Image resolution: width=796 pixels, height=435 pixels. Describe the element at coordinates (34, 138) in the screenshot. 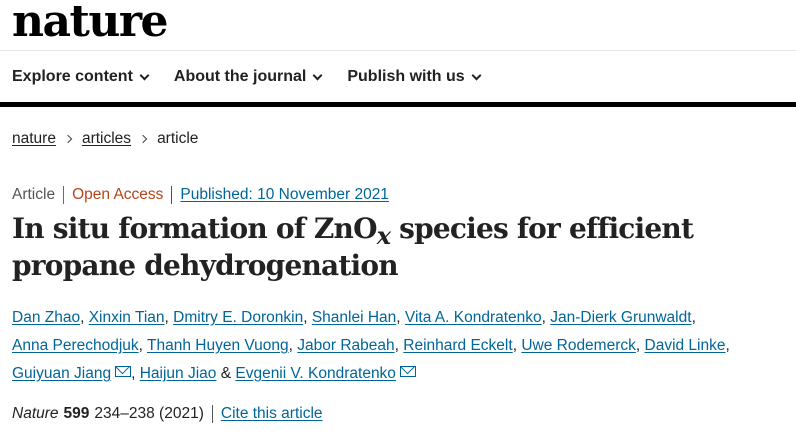

I see `breadcrumb-nature: nature` at that location.